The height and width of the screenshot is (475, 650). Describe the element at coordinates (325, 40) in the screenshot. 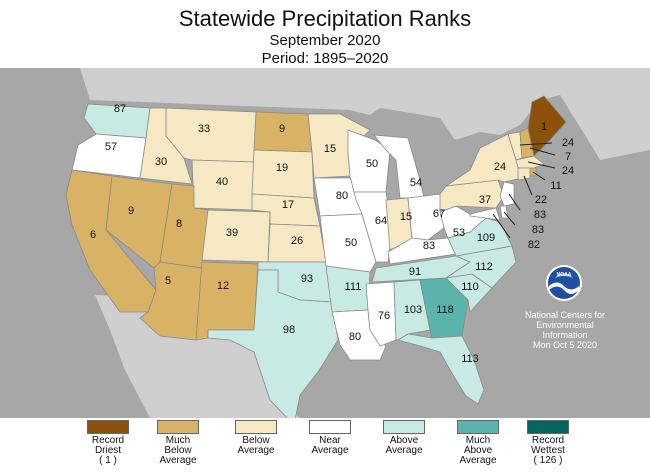

I see `map-subtitle: September 2020` at that location.